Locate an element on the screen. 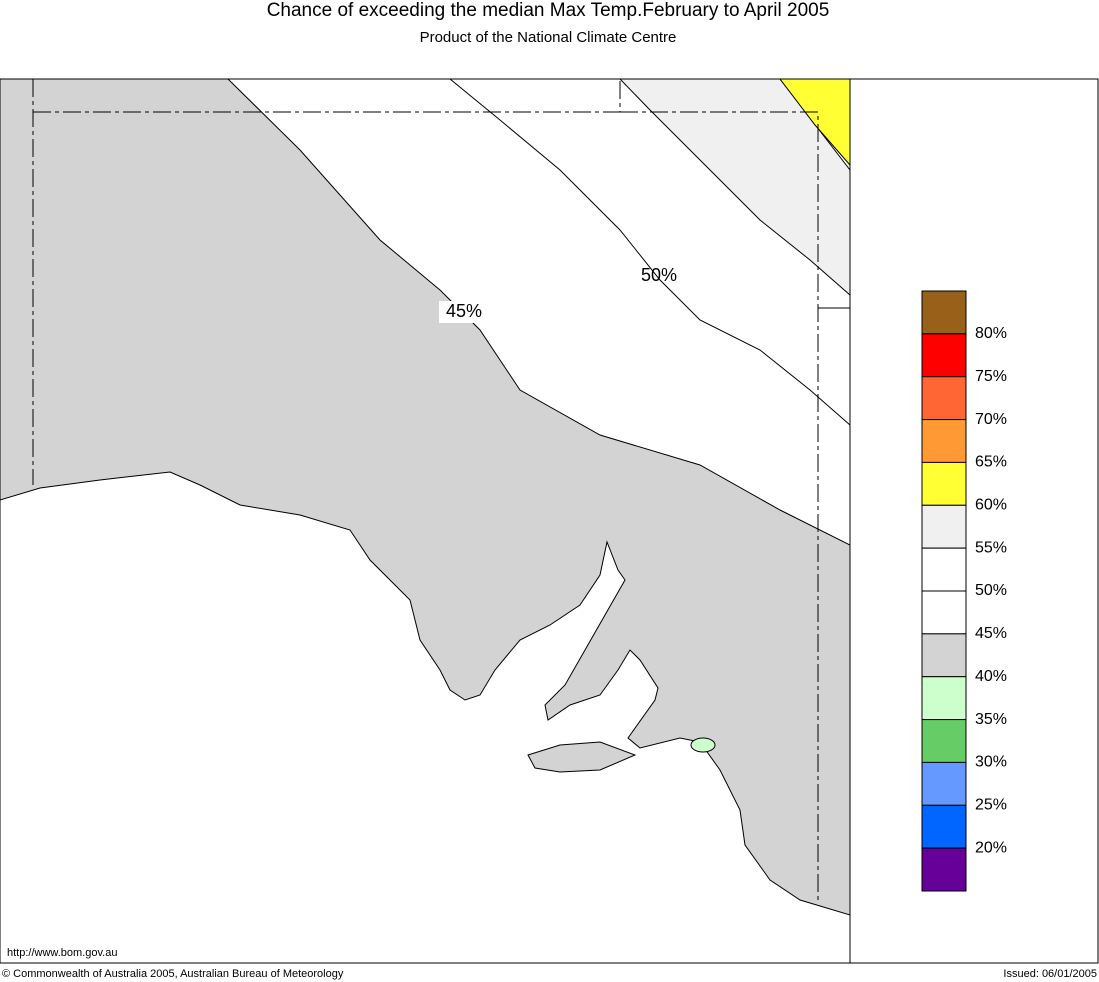 The width and height of the screenshot is (1099, 982). label-box is located at coordinates (464, 312).